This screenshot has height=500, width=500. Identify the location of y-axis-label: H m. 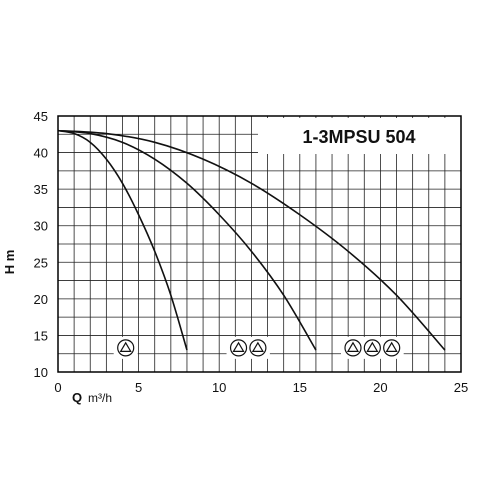
(9, 262).